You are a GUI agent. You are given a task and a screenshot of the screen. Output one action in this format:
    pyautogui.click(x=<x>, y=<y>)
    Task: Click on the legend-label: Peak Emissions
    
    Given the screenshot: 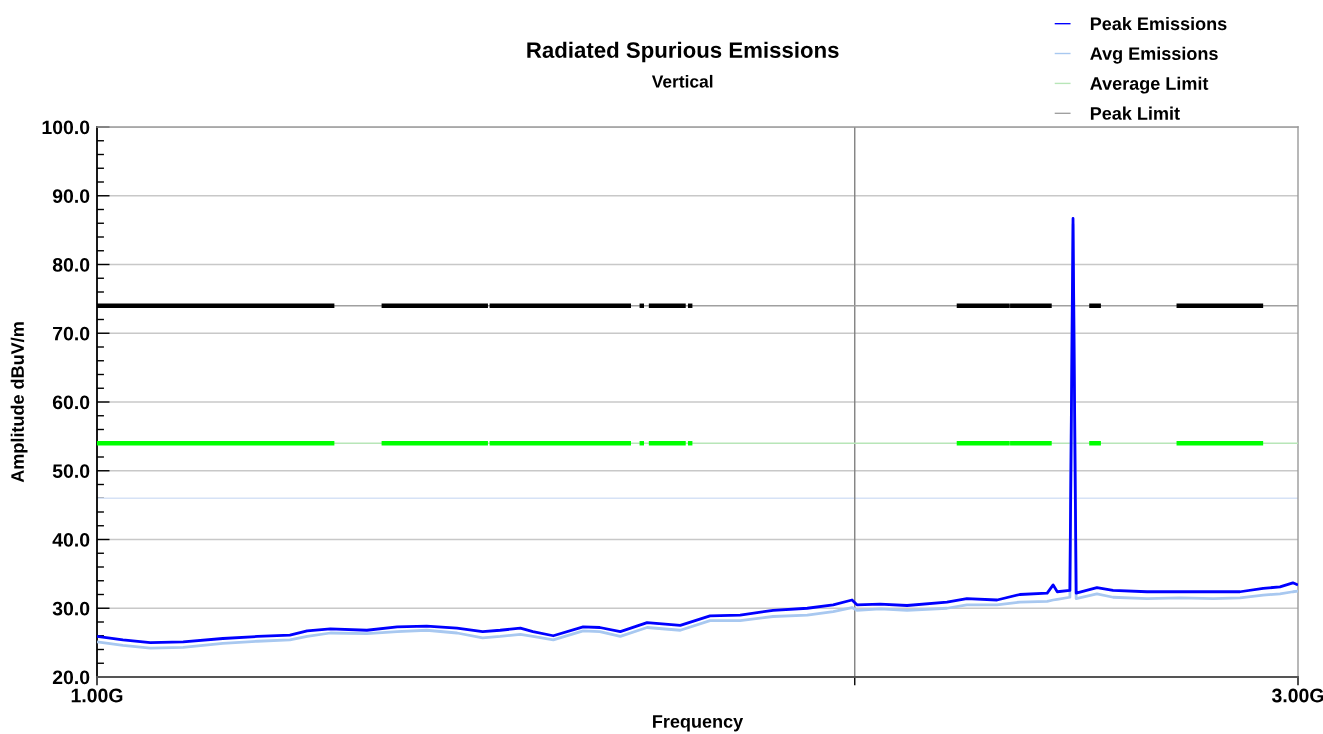 What is the action you would take?
    pyautogui.click(x=1158, y=23)
    